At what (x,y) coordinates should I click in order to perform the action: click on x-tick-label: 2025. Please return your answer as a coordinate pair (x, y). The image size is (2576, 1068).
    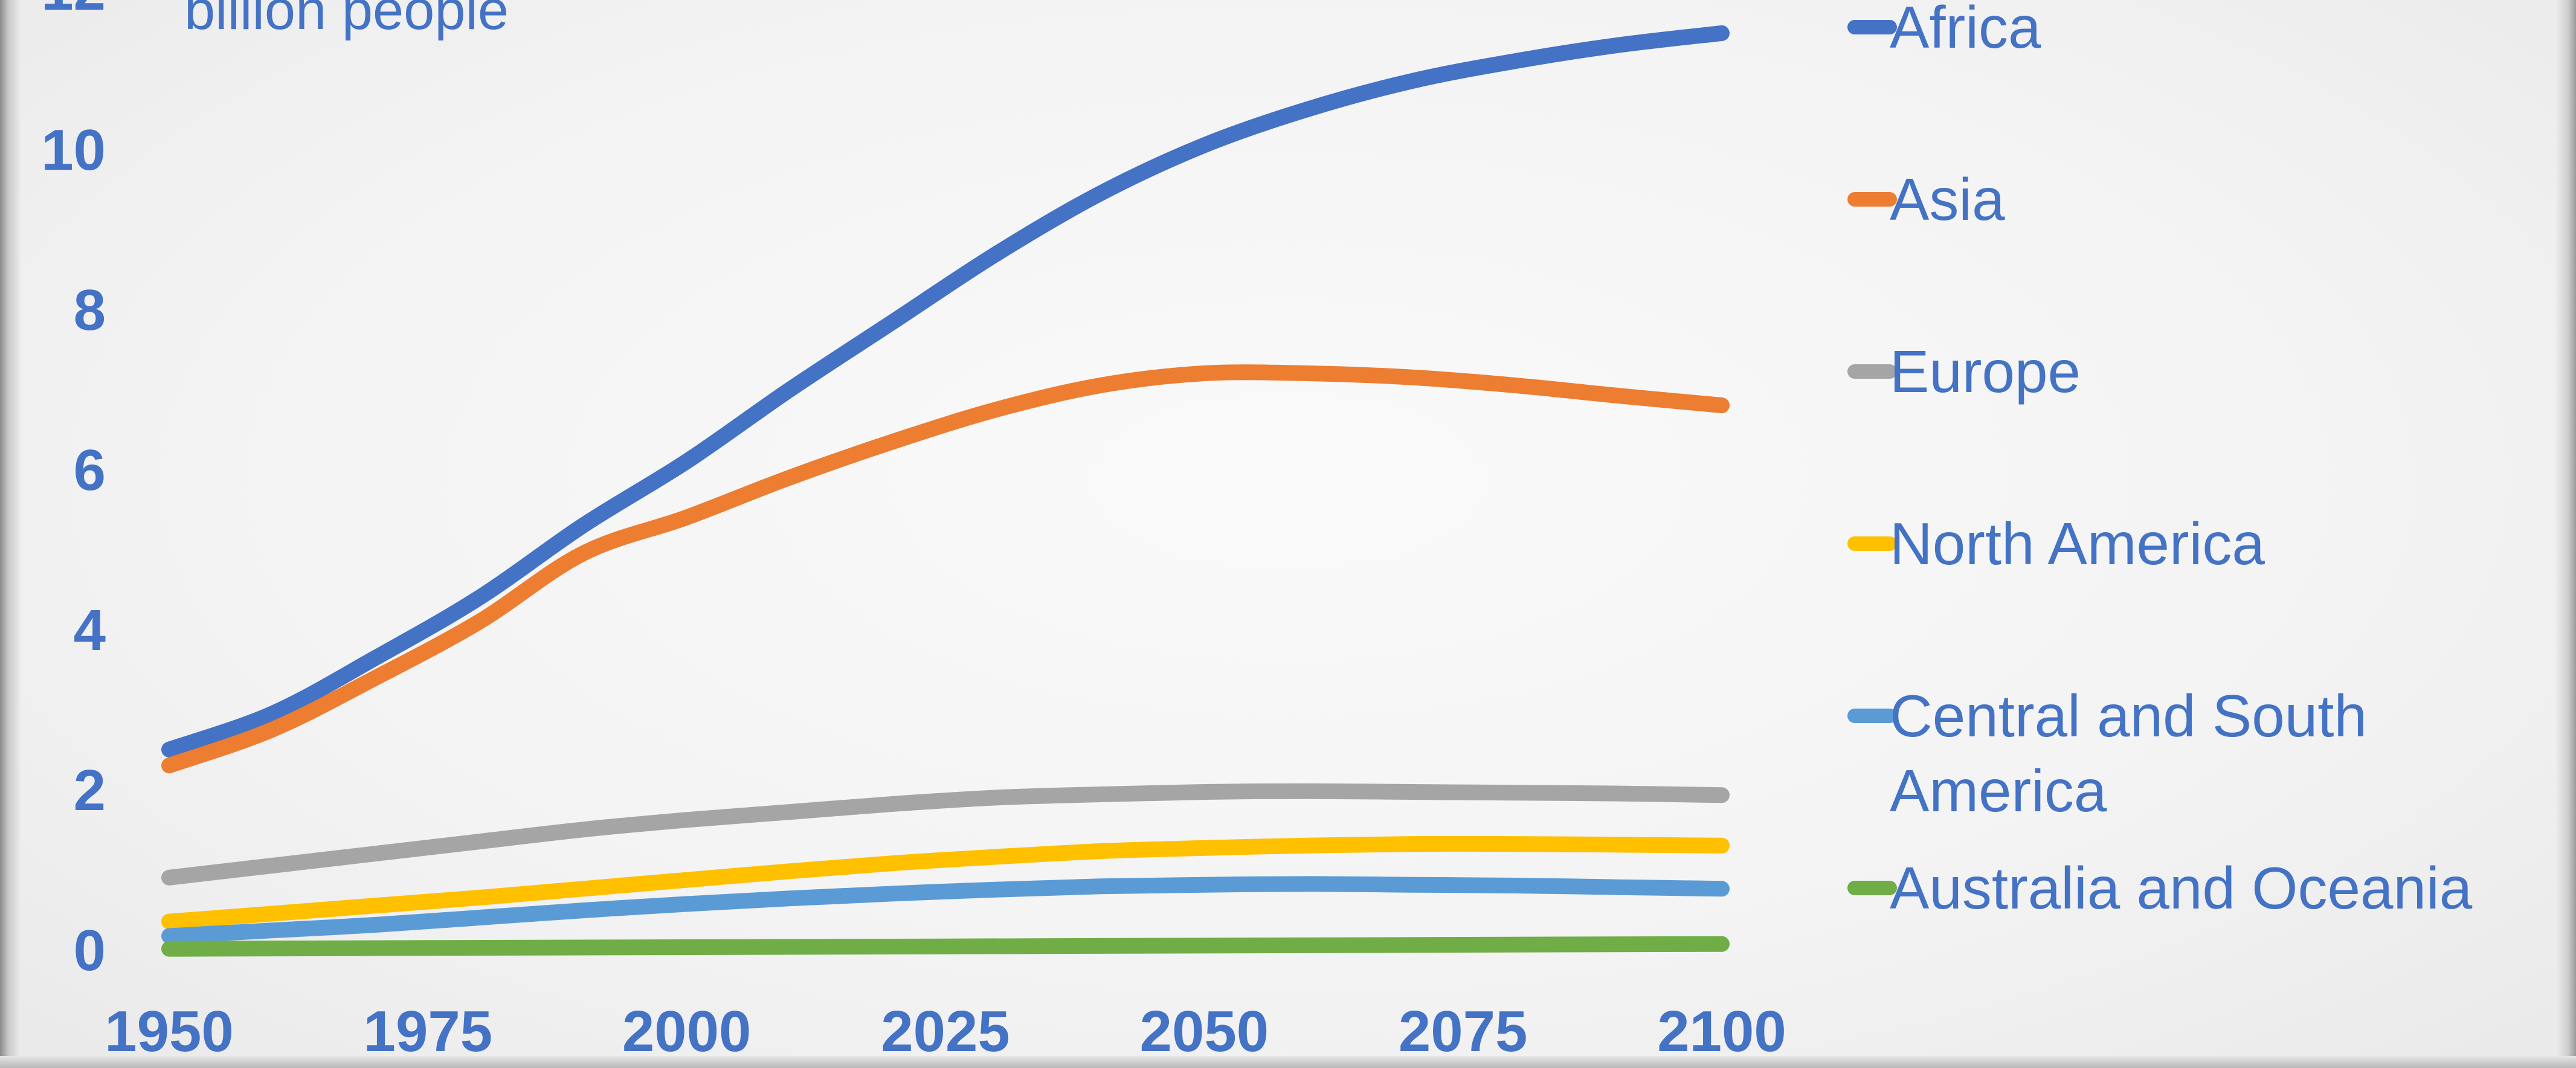
    Looking at the image, I should click on (945, 1031).